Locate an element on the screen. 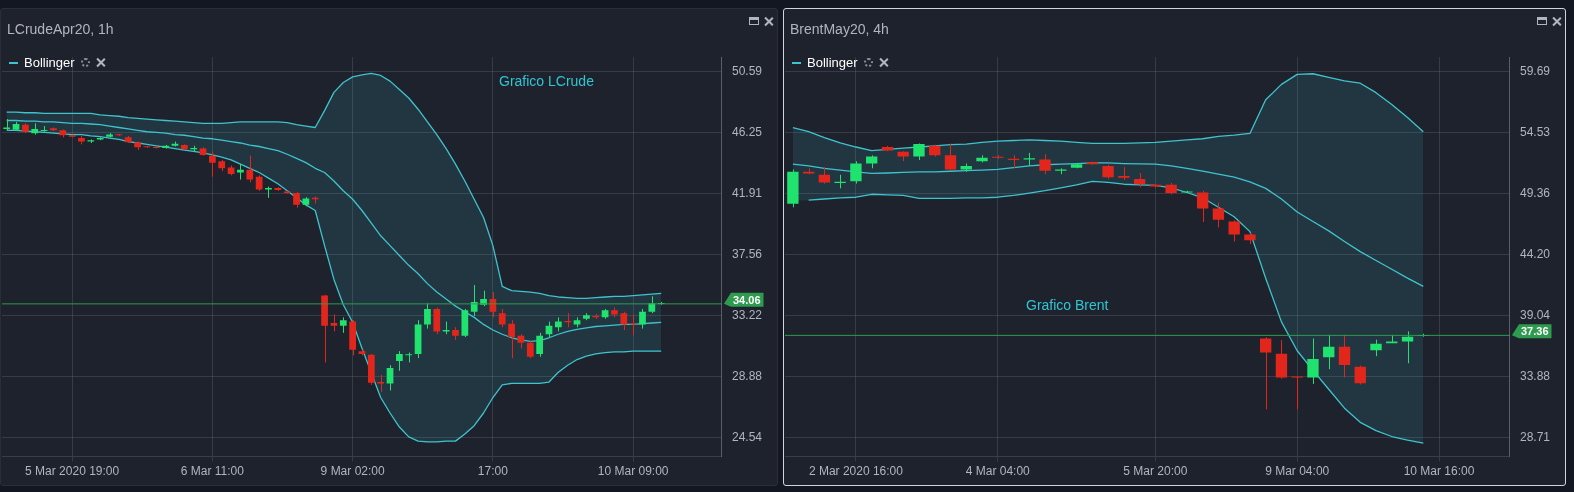 The width and height of the screenshot is (1574, 492). x-tick-label: 5 Mar 2020 19:00 is located at coordinates (72, 471).